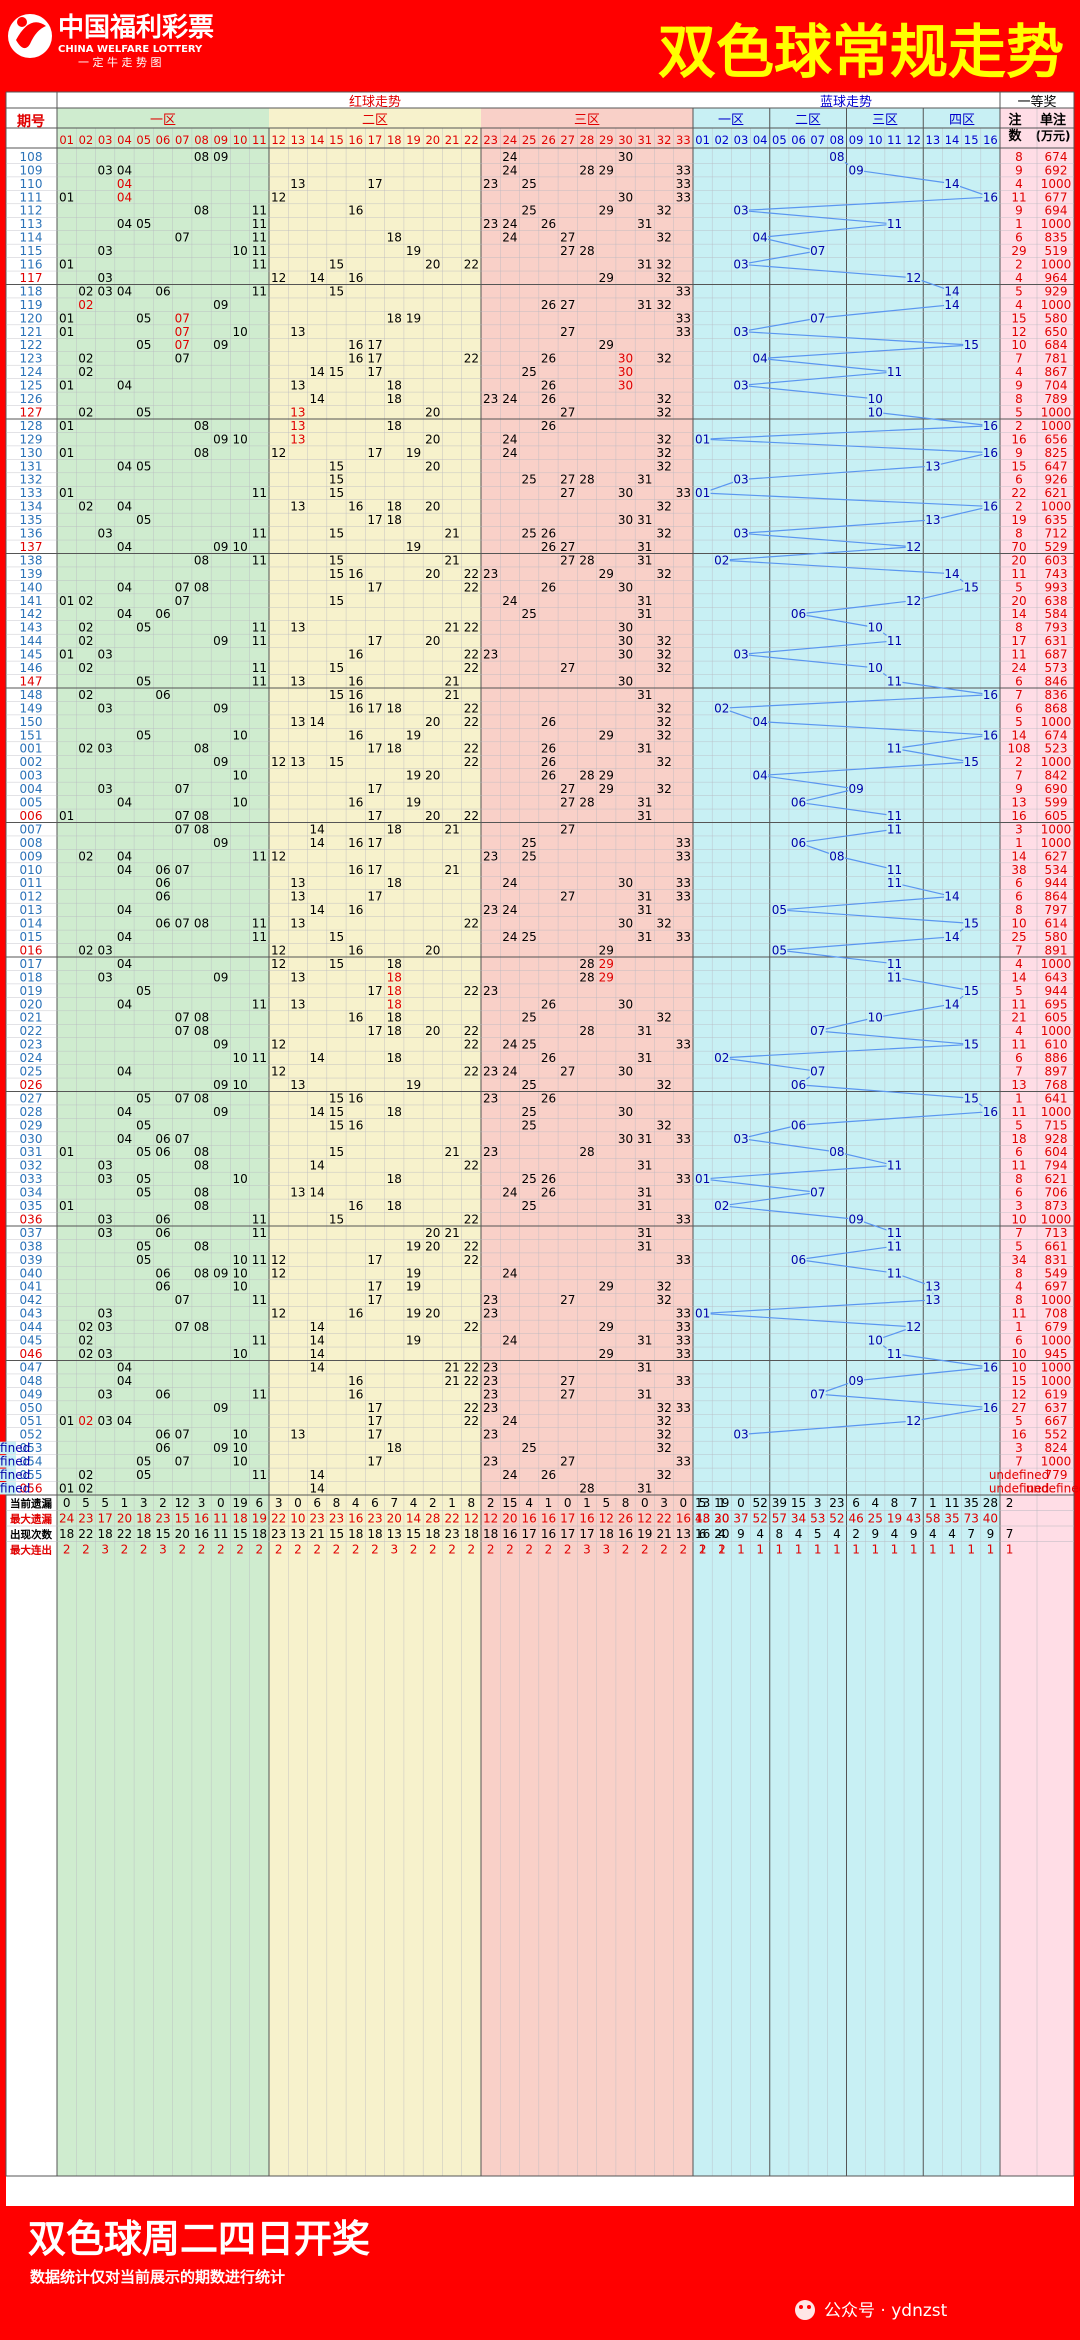  What do you see at coordinates (510, 1550) in the screenshot?
I see `stat-red-value: 2` at bounding box center [510, 1550].